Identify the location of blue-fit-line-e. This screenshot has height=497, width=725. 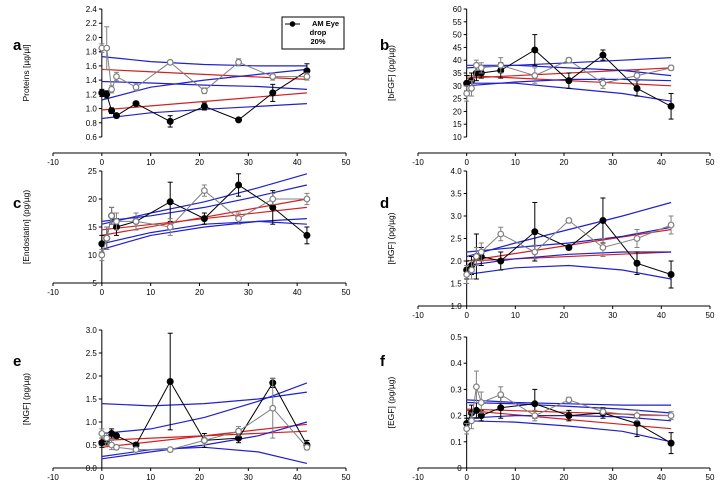
(204, 408).